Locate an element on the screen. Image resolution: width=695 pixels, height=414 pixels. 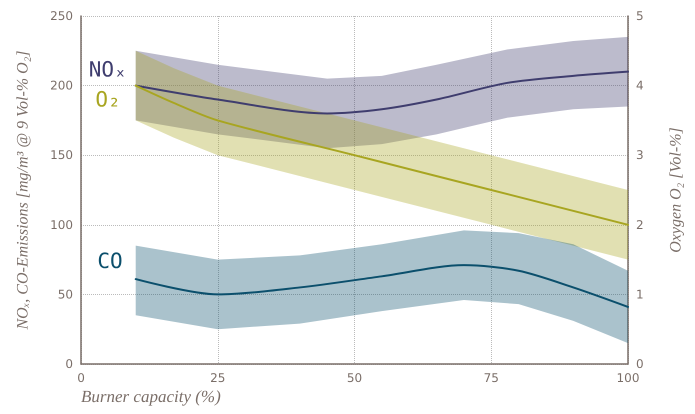
series-label: CO is located at coordinates (110, 261).